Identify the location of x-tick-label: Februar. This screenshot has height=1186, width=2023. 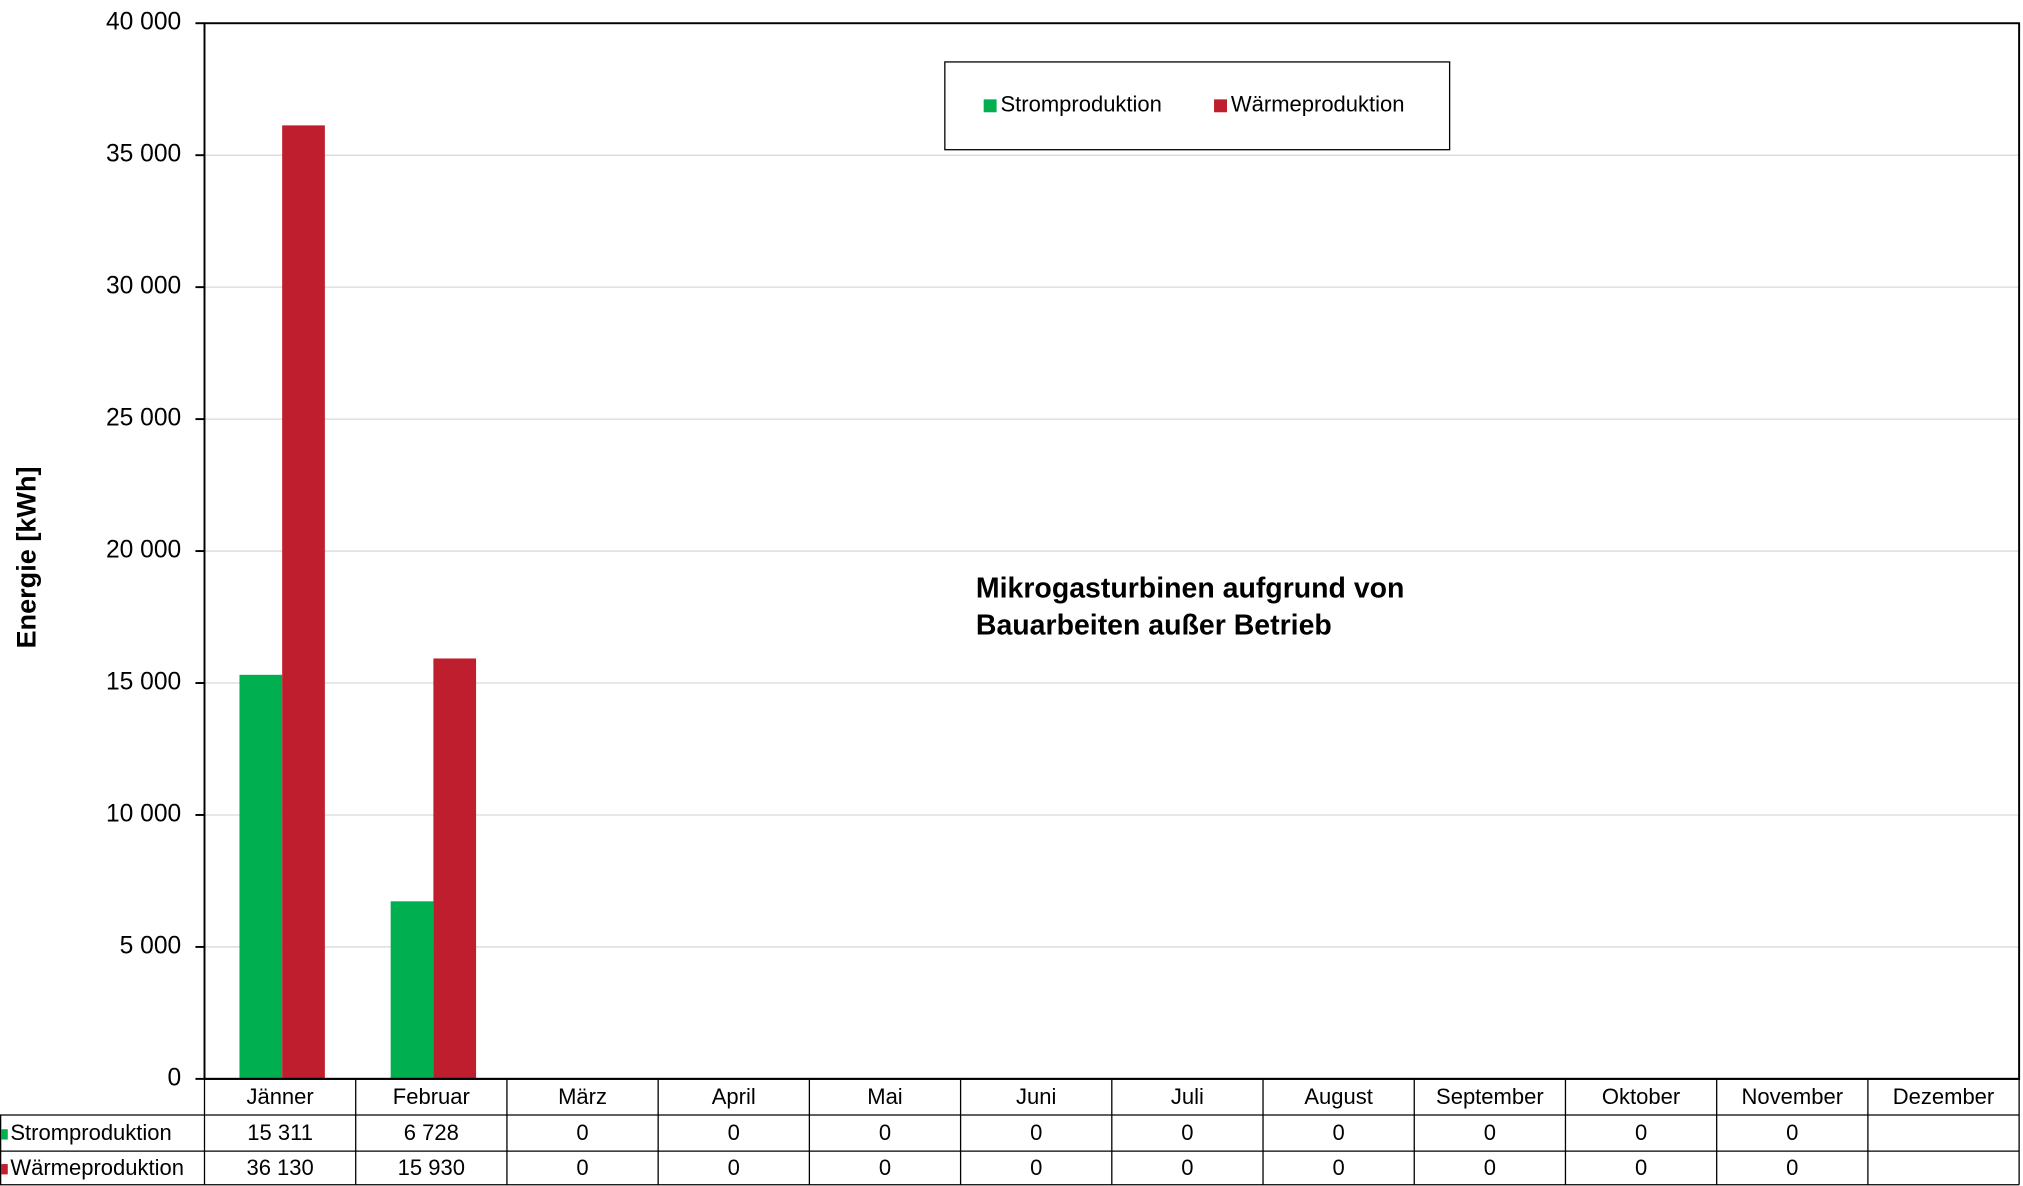
(431, 1096).